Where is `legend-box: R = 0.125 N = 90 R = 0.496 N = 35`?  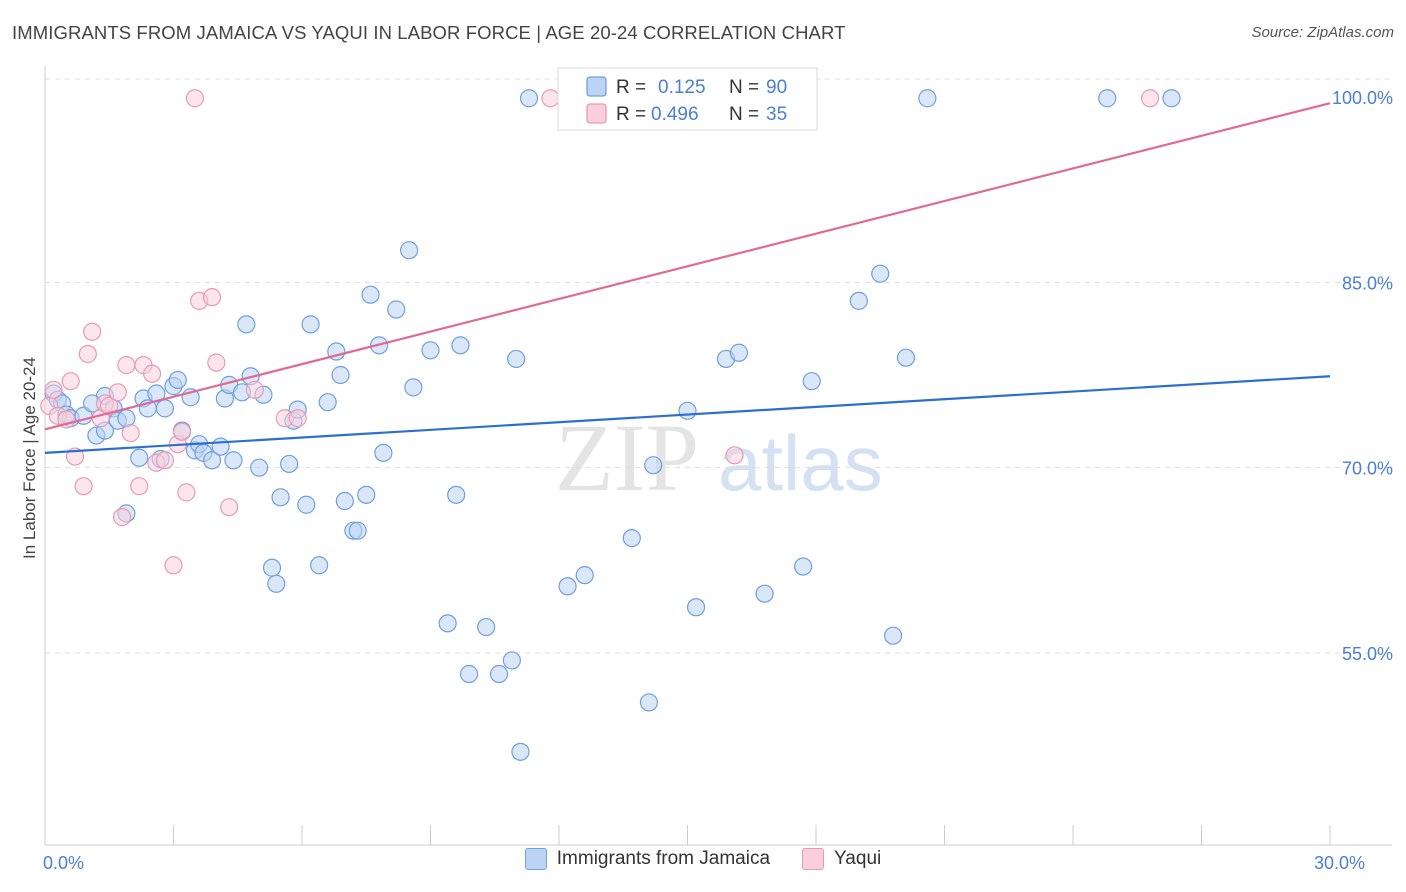 legend-box: R = 0.125 N = 90 R = 0.496 N = 35 is located at coordinates (687, 99).